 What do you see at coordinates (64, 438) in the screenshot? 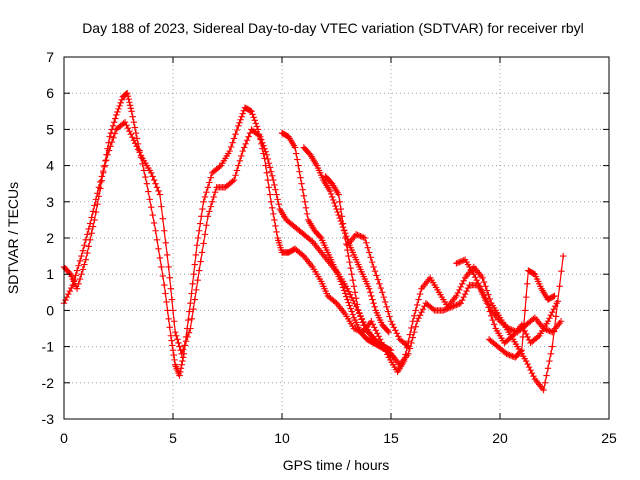
I see `x-tick-label: 0` at bounding box center [64, 438].